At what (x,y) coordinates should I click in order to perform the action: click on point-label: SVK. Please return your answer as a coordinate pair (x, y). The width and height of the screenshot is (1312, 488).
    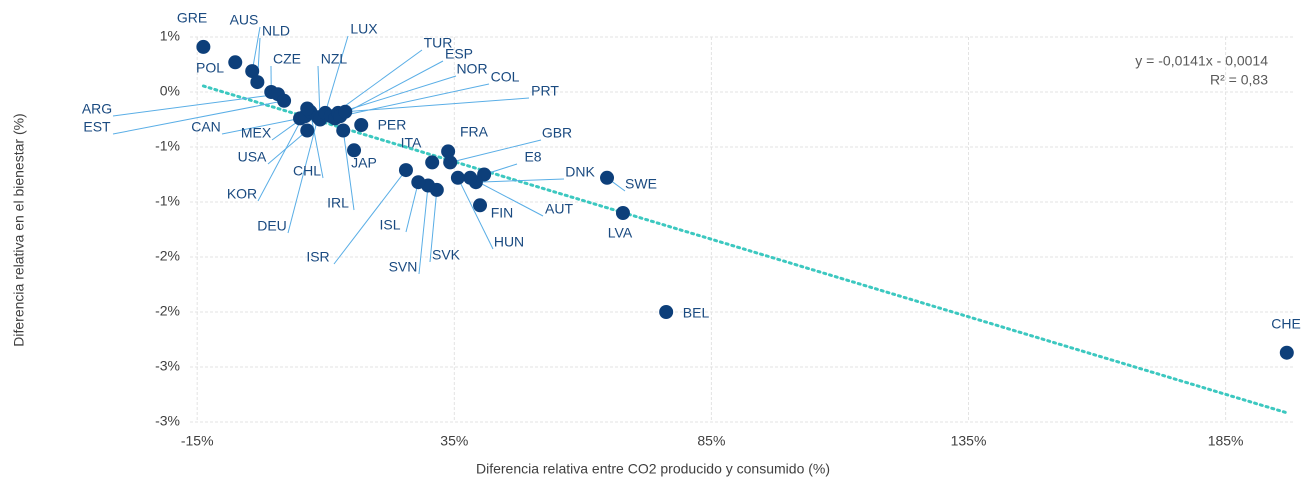
    Looking at the image, I should click on (446, 255).